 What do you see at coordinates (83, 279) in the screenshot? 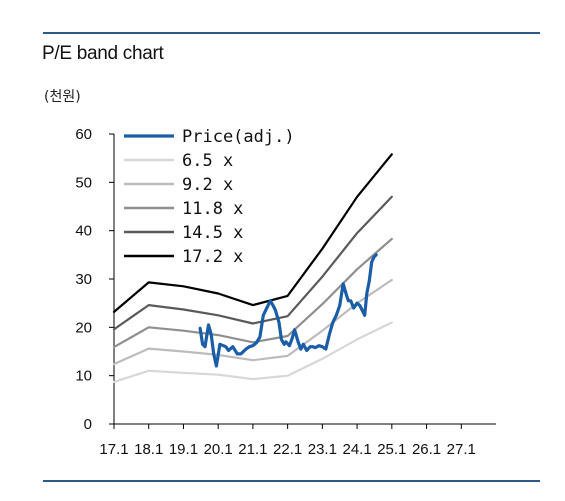
I see `y-tick-label: 30` at bounding box center [83, 279].